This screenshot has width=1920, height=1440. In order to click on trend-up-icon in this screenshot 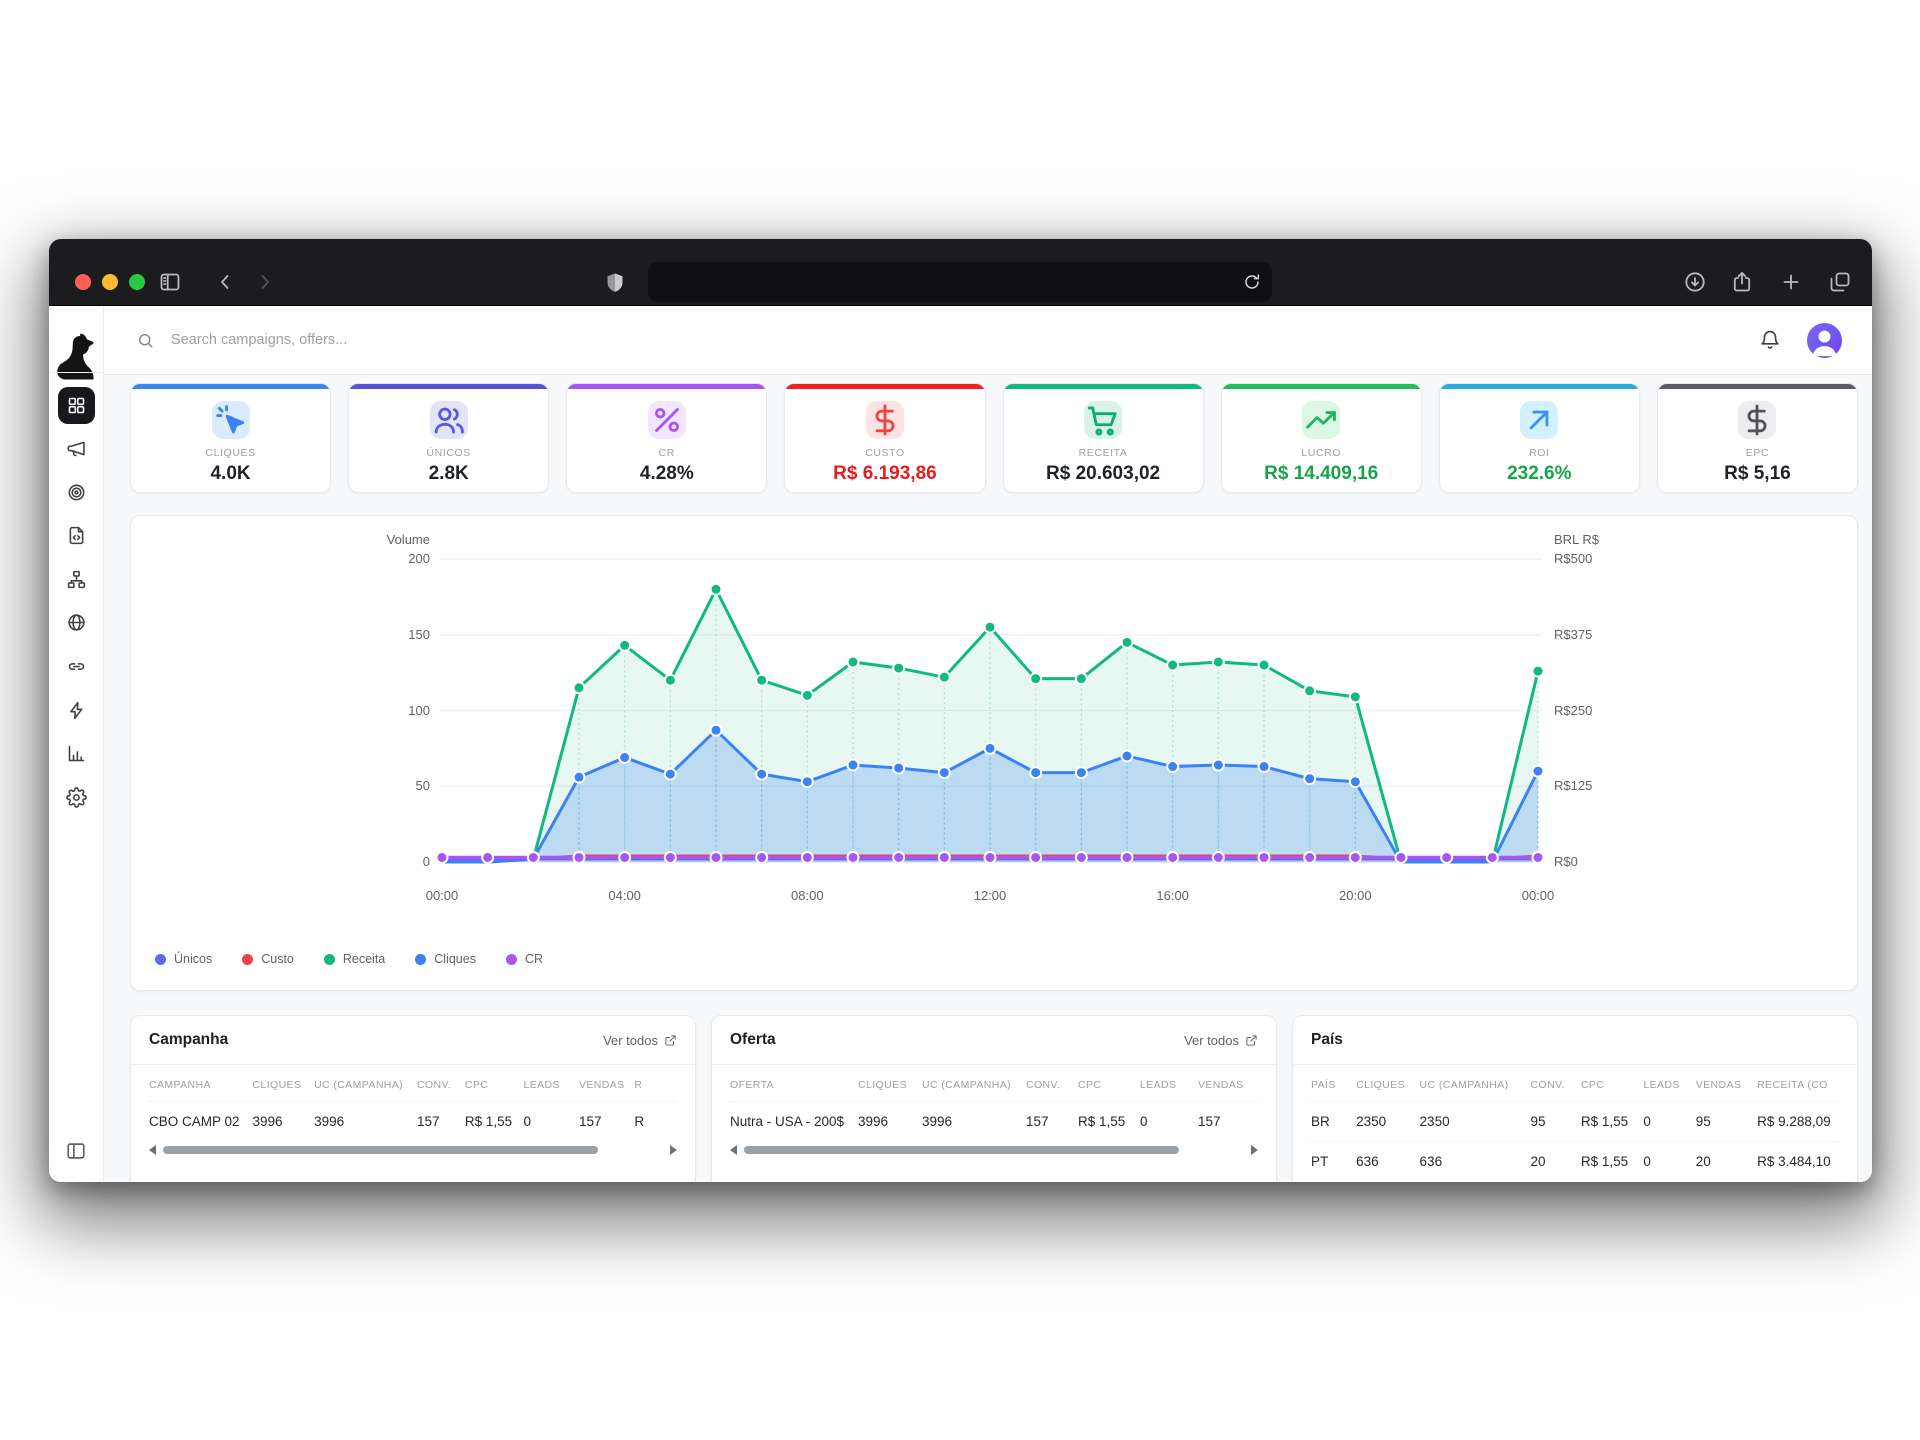, I will do `click(1321, 420)`.